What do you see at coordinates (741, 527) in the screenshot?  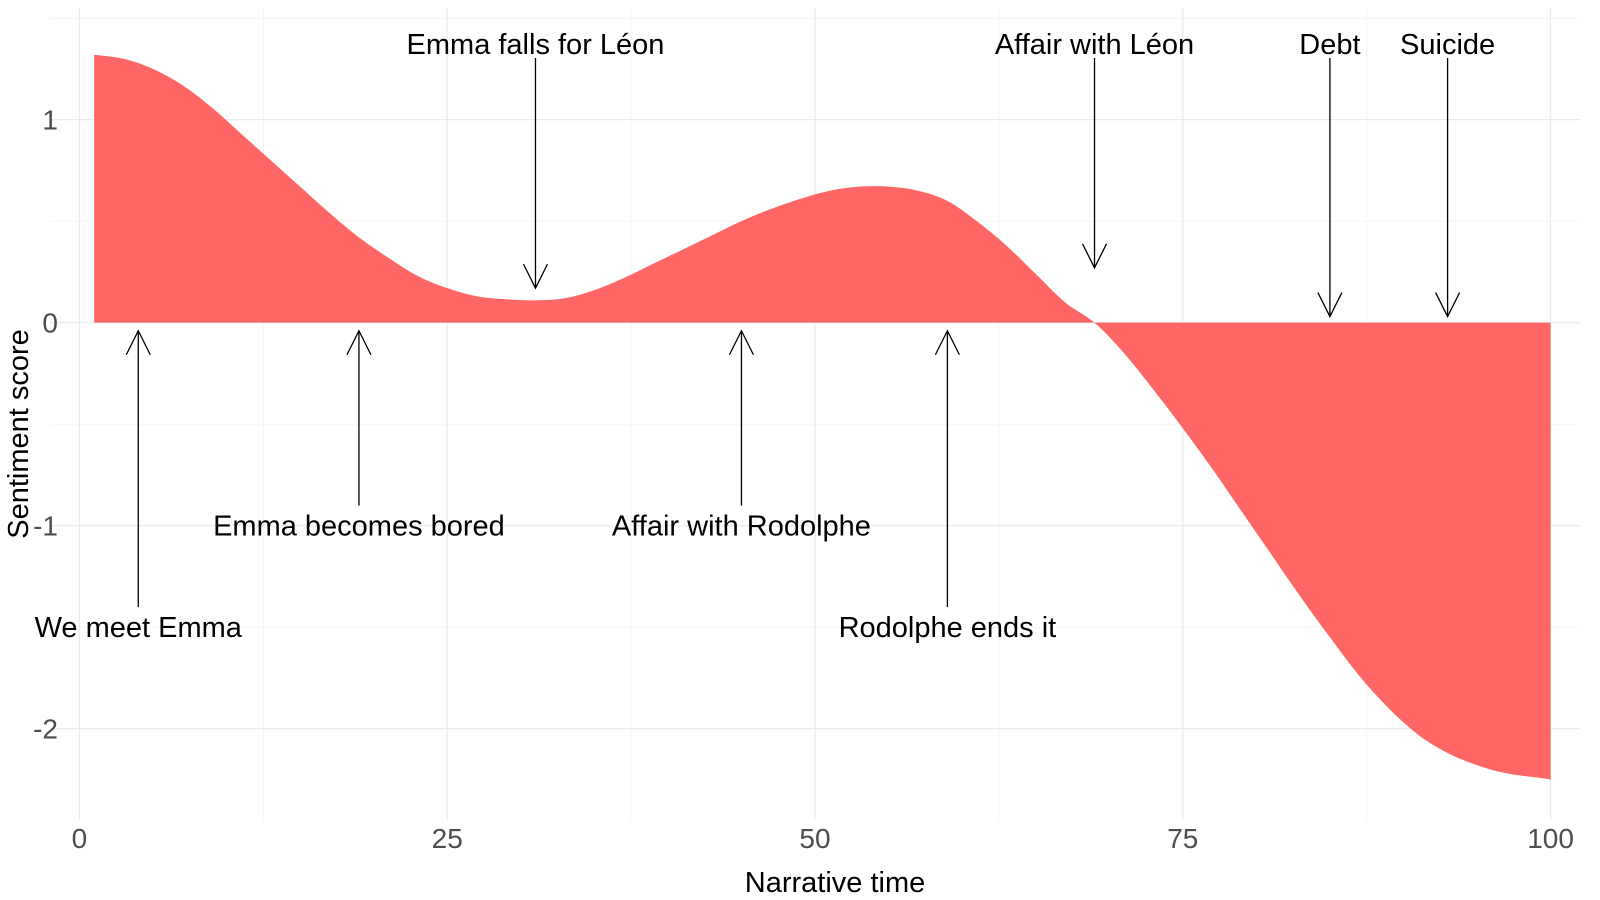 I see `annotation-label: Affair with Rodolphe` at bounding box center [741, 527].